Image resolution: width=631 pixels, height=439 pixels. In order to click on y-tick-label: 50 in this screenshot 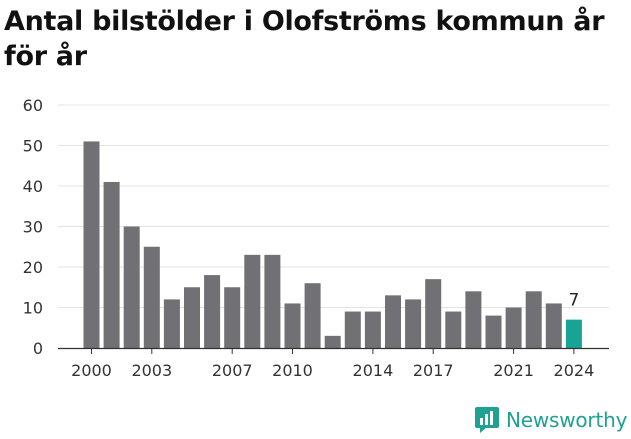, I will do `click(33, 146)`.